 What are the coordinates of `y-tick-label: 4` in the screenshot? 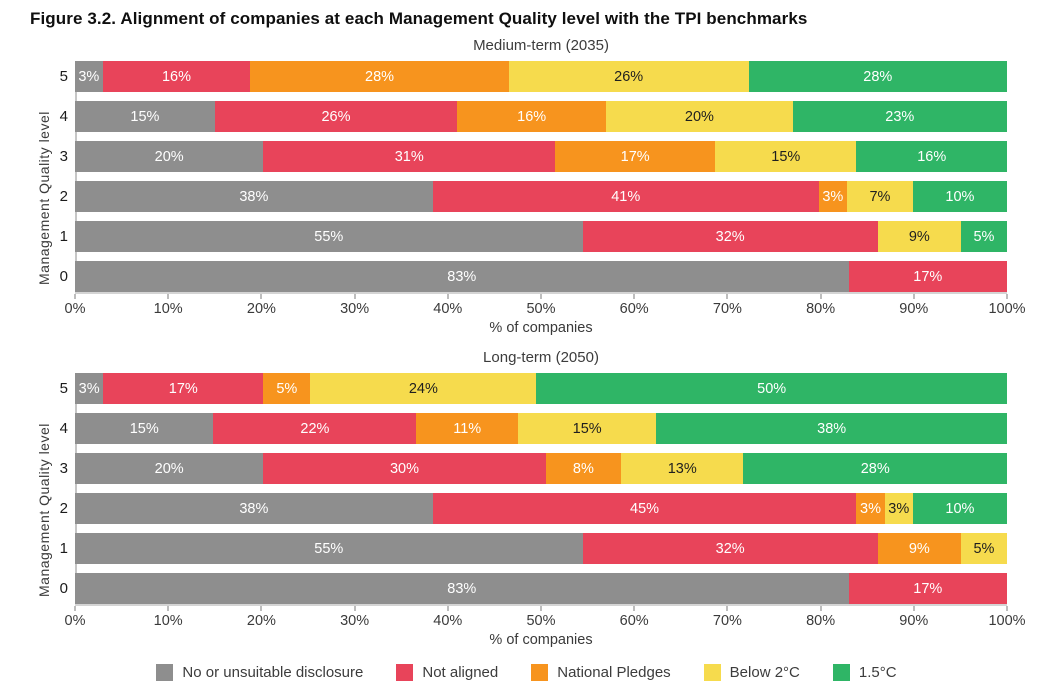 It's located at (63, 428).